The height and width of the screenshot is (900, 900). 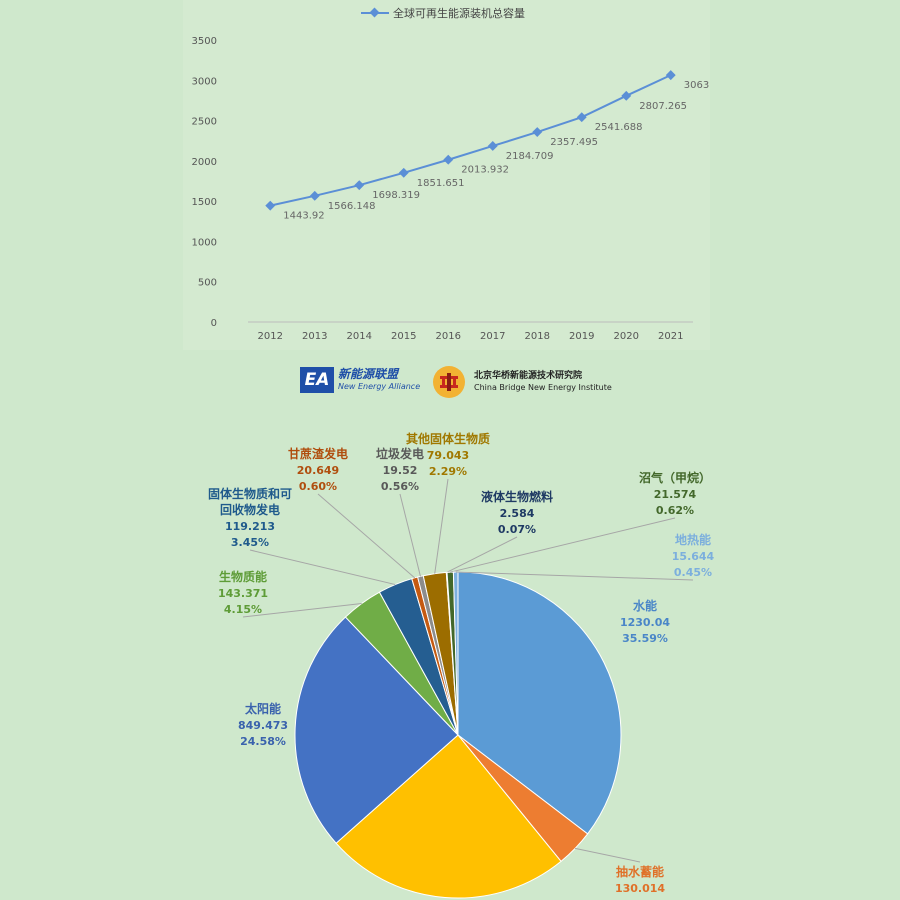 I want to click on slice-name-label: 回收物发电, so click(x=250, y=509).